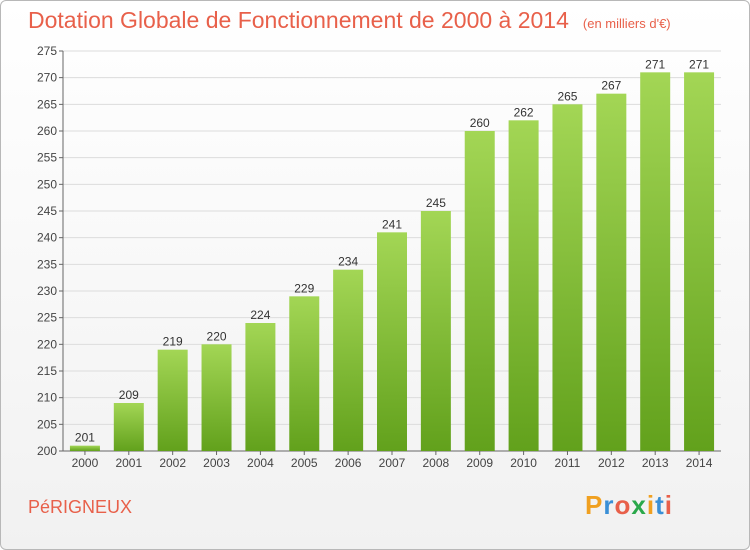 Image resolution: width=750 pixels, height=550 pixels. What do you see at coordinates (47, 131) in the screenshot?
I see `y-tick-label: 260` at bounding box center [47, 131].